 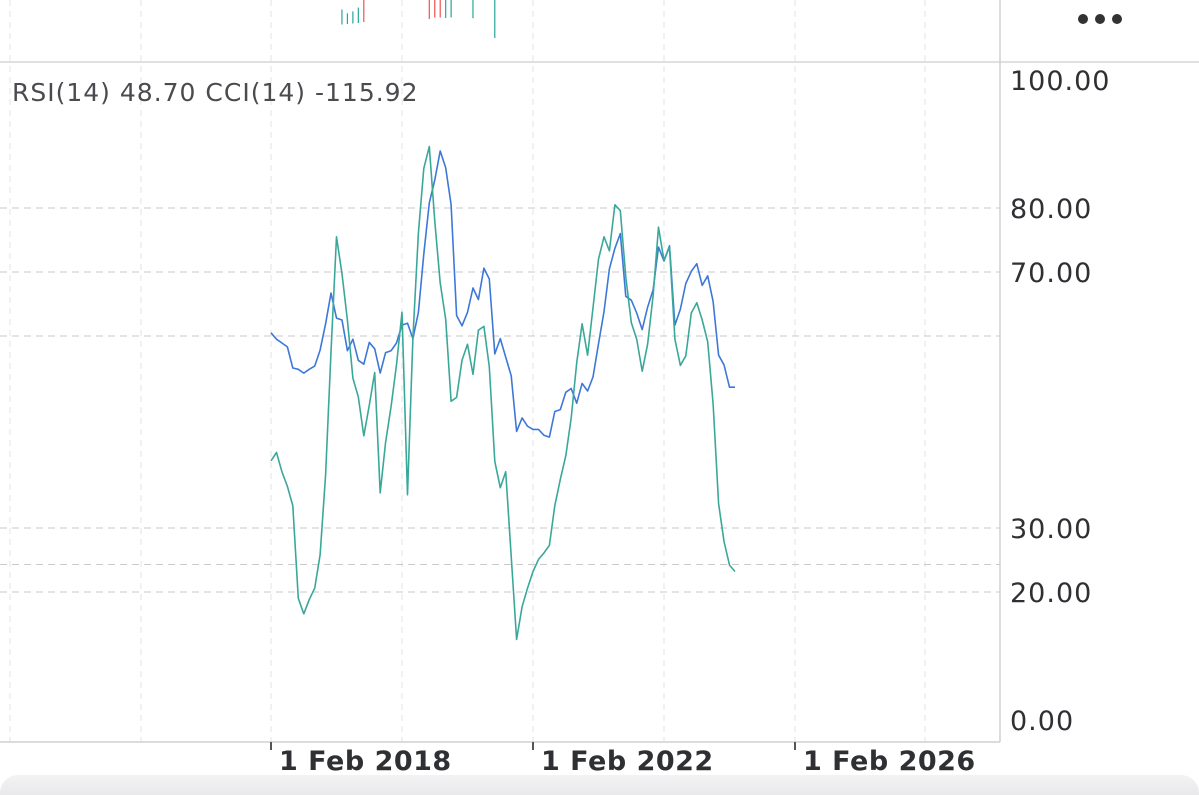 What do you see at coordinates (1060, 81) in the screenshot?
I see `y-tick-label: 100.00` at bounding box center [1060, 81].